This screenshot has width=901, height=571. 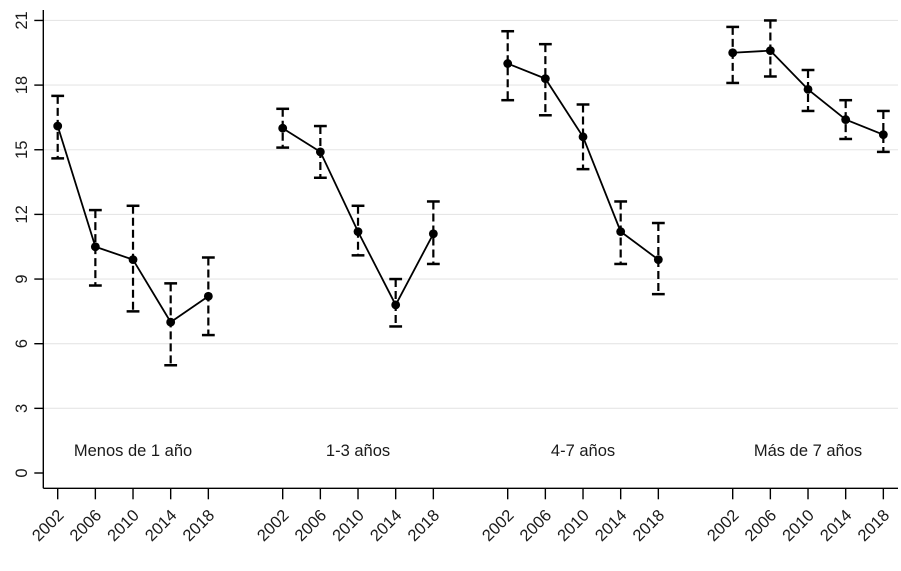 What do you see at coordinates (133, 451) in the screenshot?
I see `panel-label: Menos de 1 año` at bounding box center [133, 451].